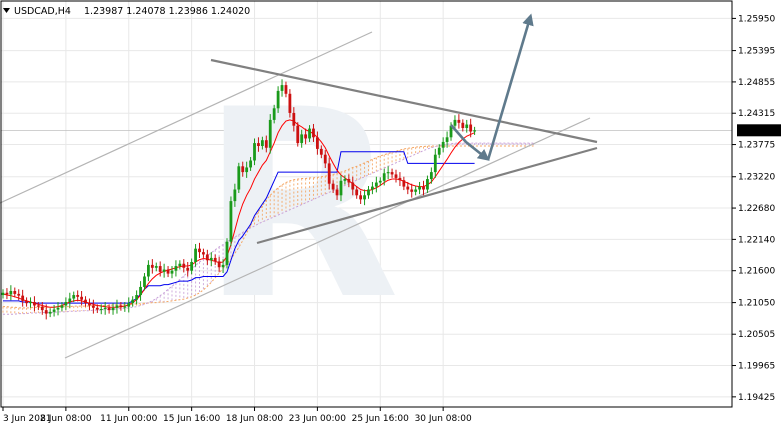  Describe the element at coordinates (756, 240) in the screenshot. I see `y-tick-label: 1.22140` at that location.